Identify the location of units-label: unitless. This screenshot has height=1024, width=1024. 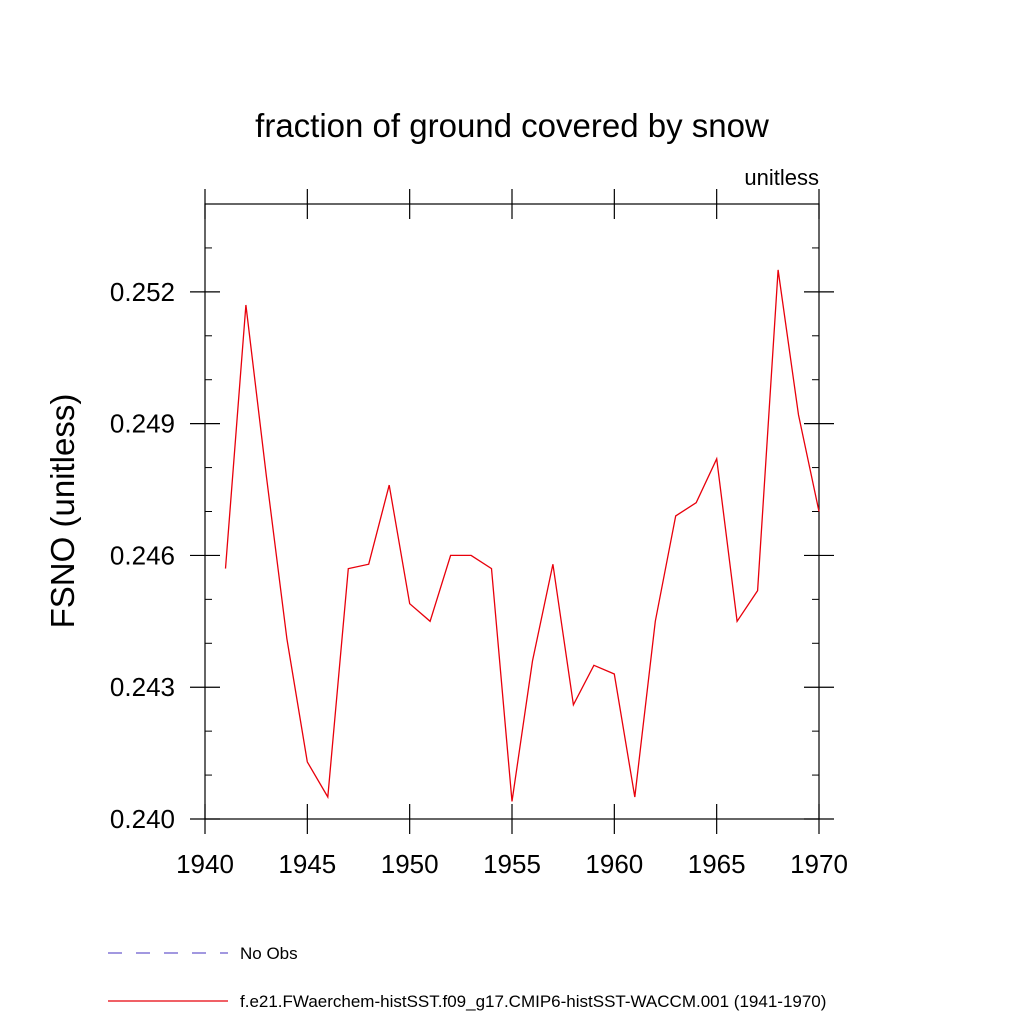
(781, 177).